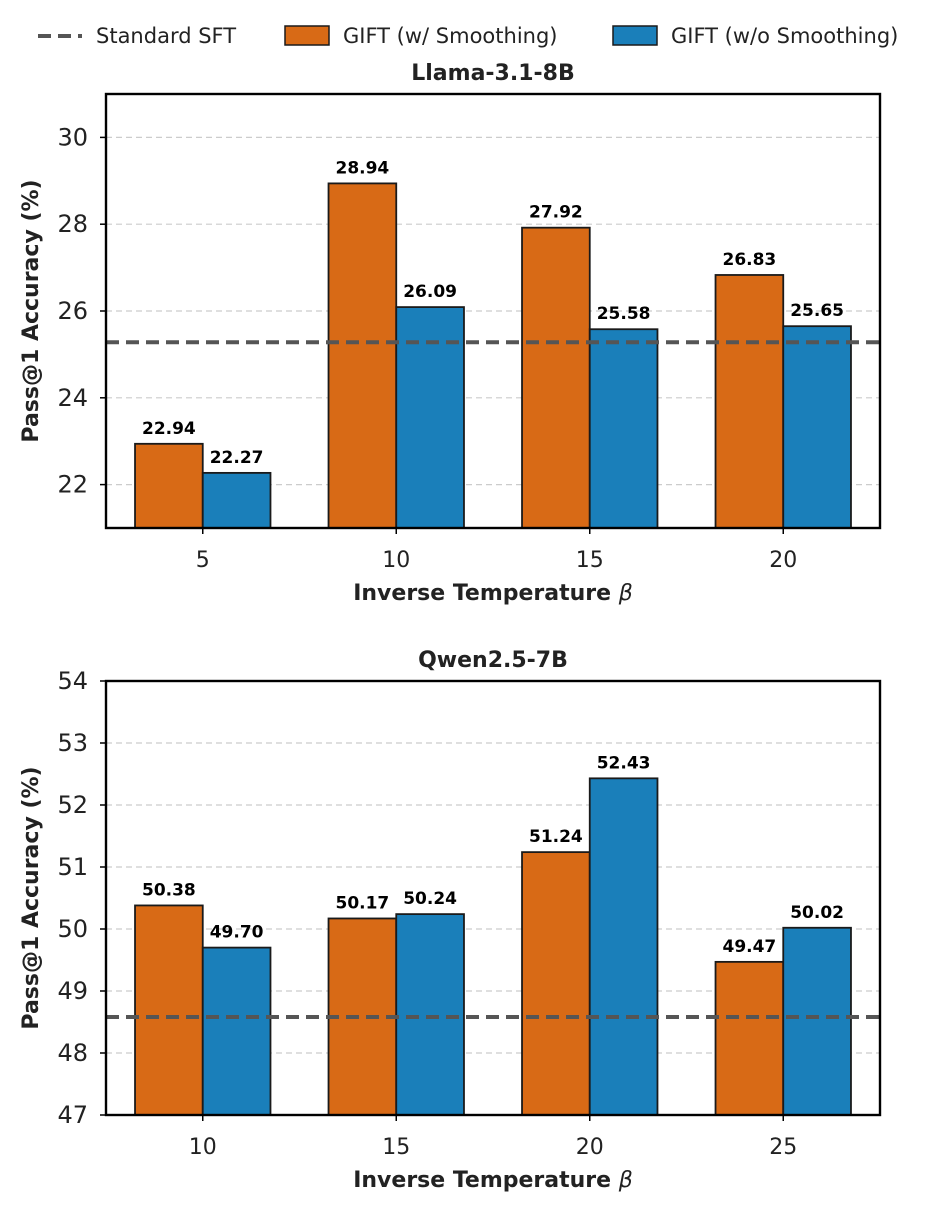  What do you see at coordinates (556, 213) in the screenshot?
I see `data-label: 27.92` at bounding box center [556, 213].